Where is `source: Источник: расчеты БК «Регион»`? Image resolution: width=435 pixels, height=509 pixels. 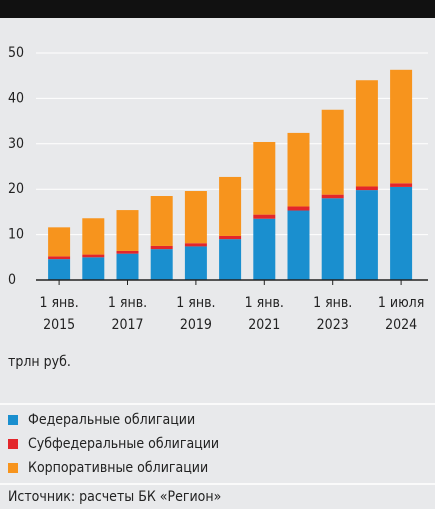
source: Источник: расчеты БК «Регион» is located at coordinates (114, 497).